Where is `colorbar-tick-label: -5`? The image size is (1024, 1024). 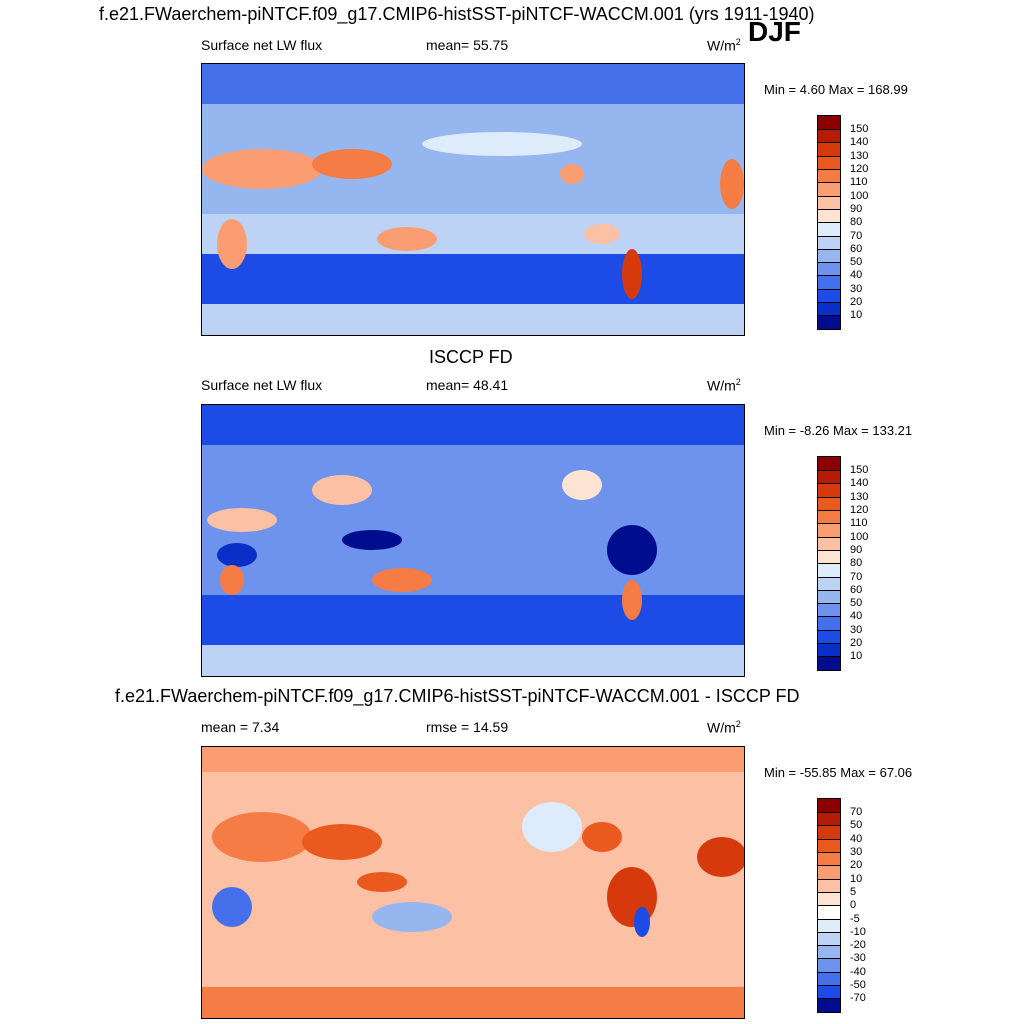 colorbar-tick-label: -5 is located at coordinates (855, 918).